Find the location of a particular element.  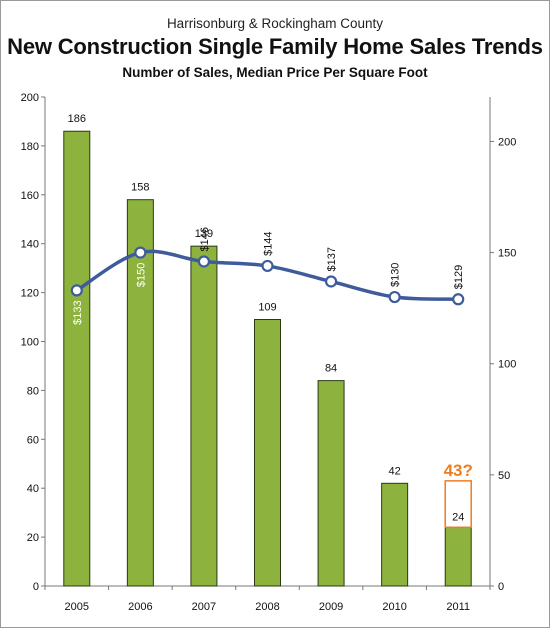

bar-value-label: 139 is located at coordinates (204, 234).